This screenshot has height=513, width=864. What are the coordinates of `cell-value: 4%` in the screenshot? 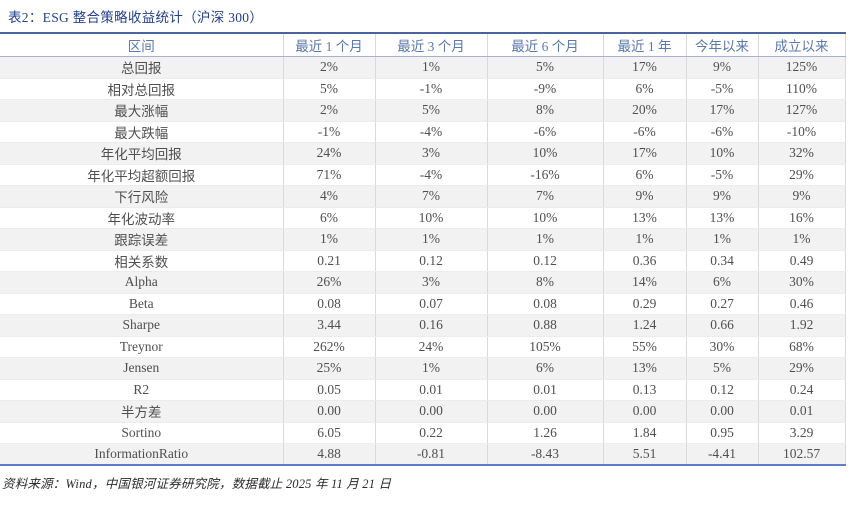 It's located at (329, 196).